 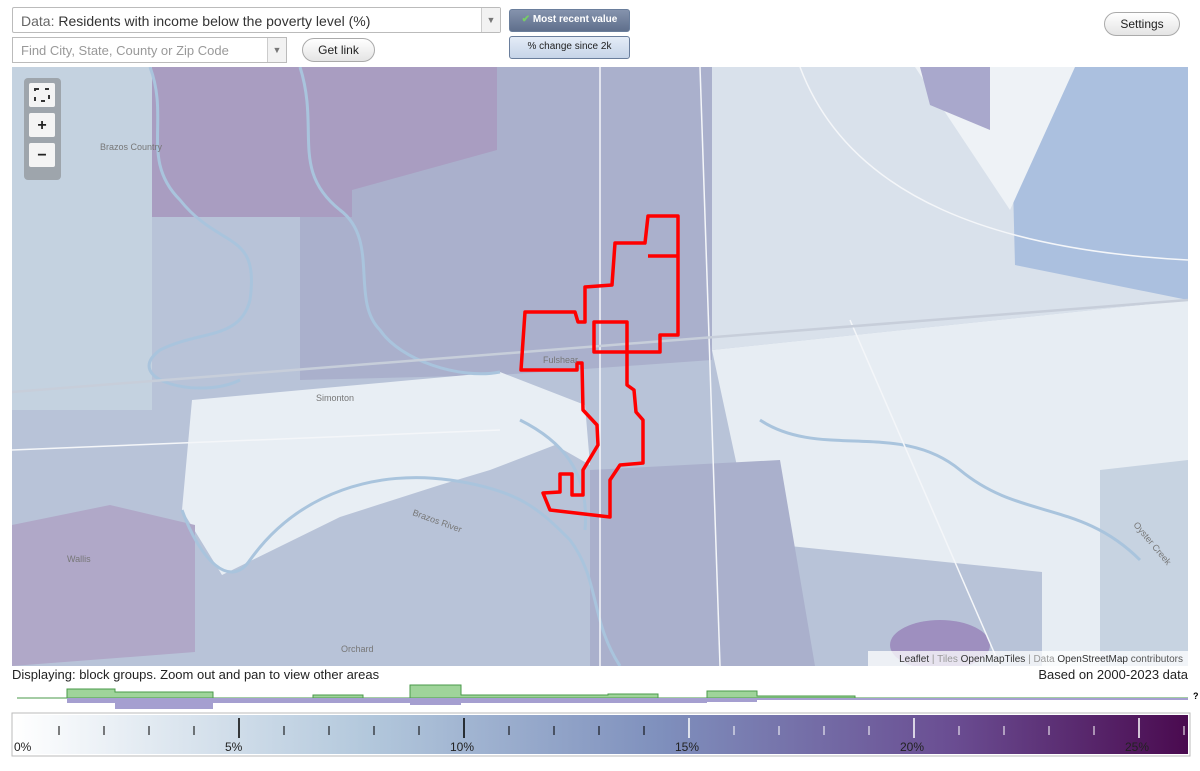 What do you see at coordinates (131, 147) in the screenshot?
I see `place-label: Brazos Country` at bounding box center [131, 147].